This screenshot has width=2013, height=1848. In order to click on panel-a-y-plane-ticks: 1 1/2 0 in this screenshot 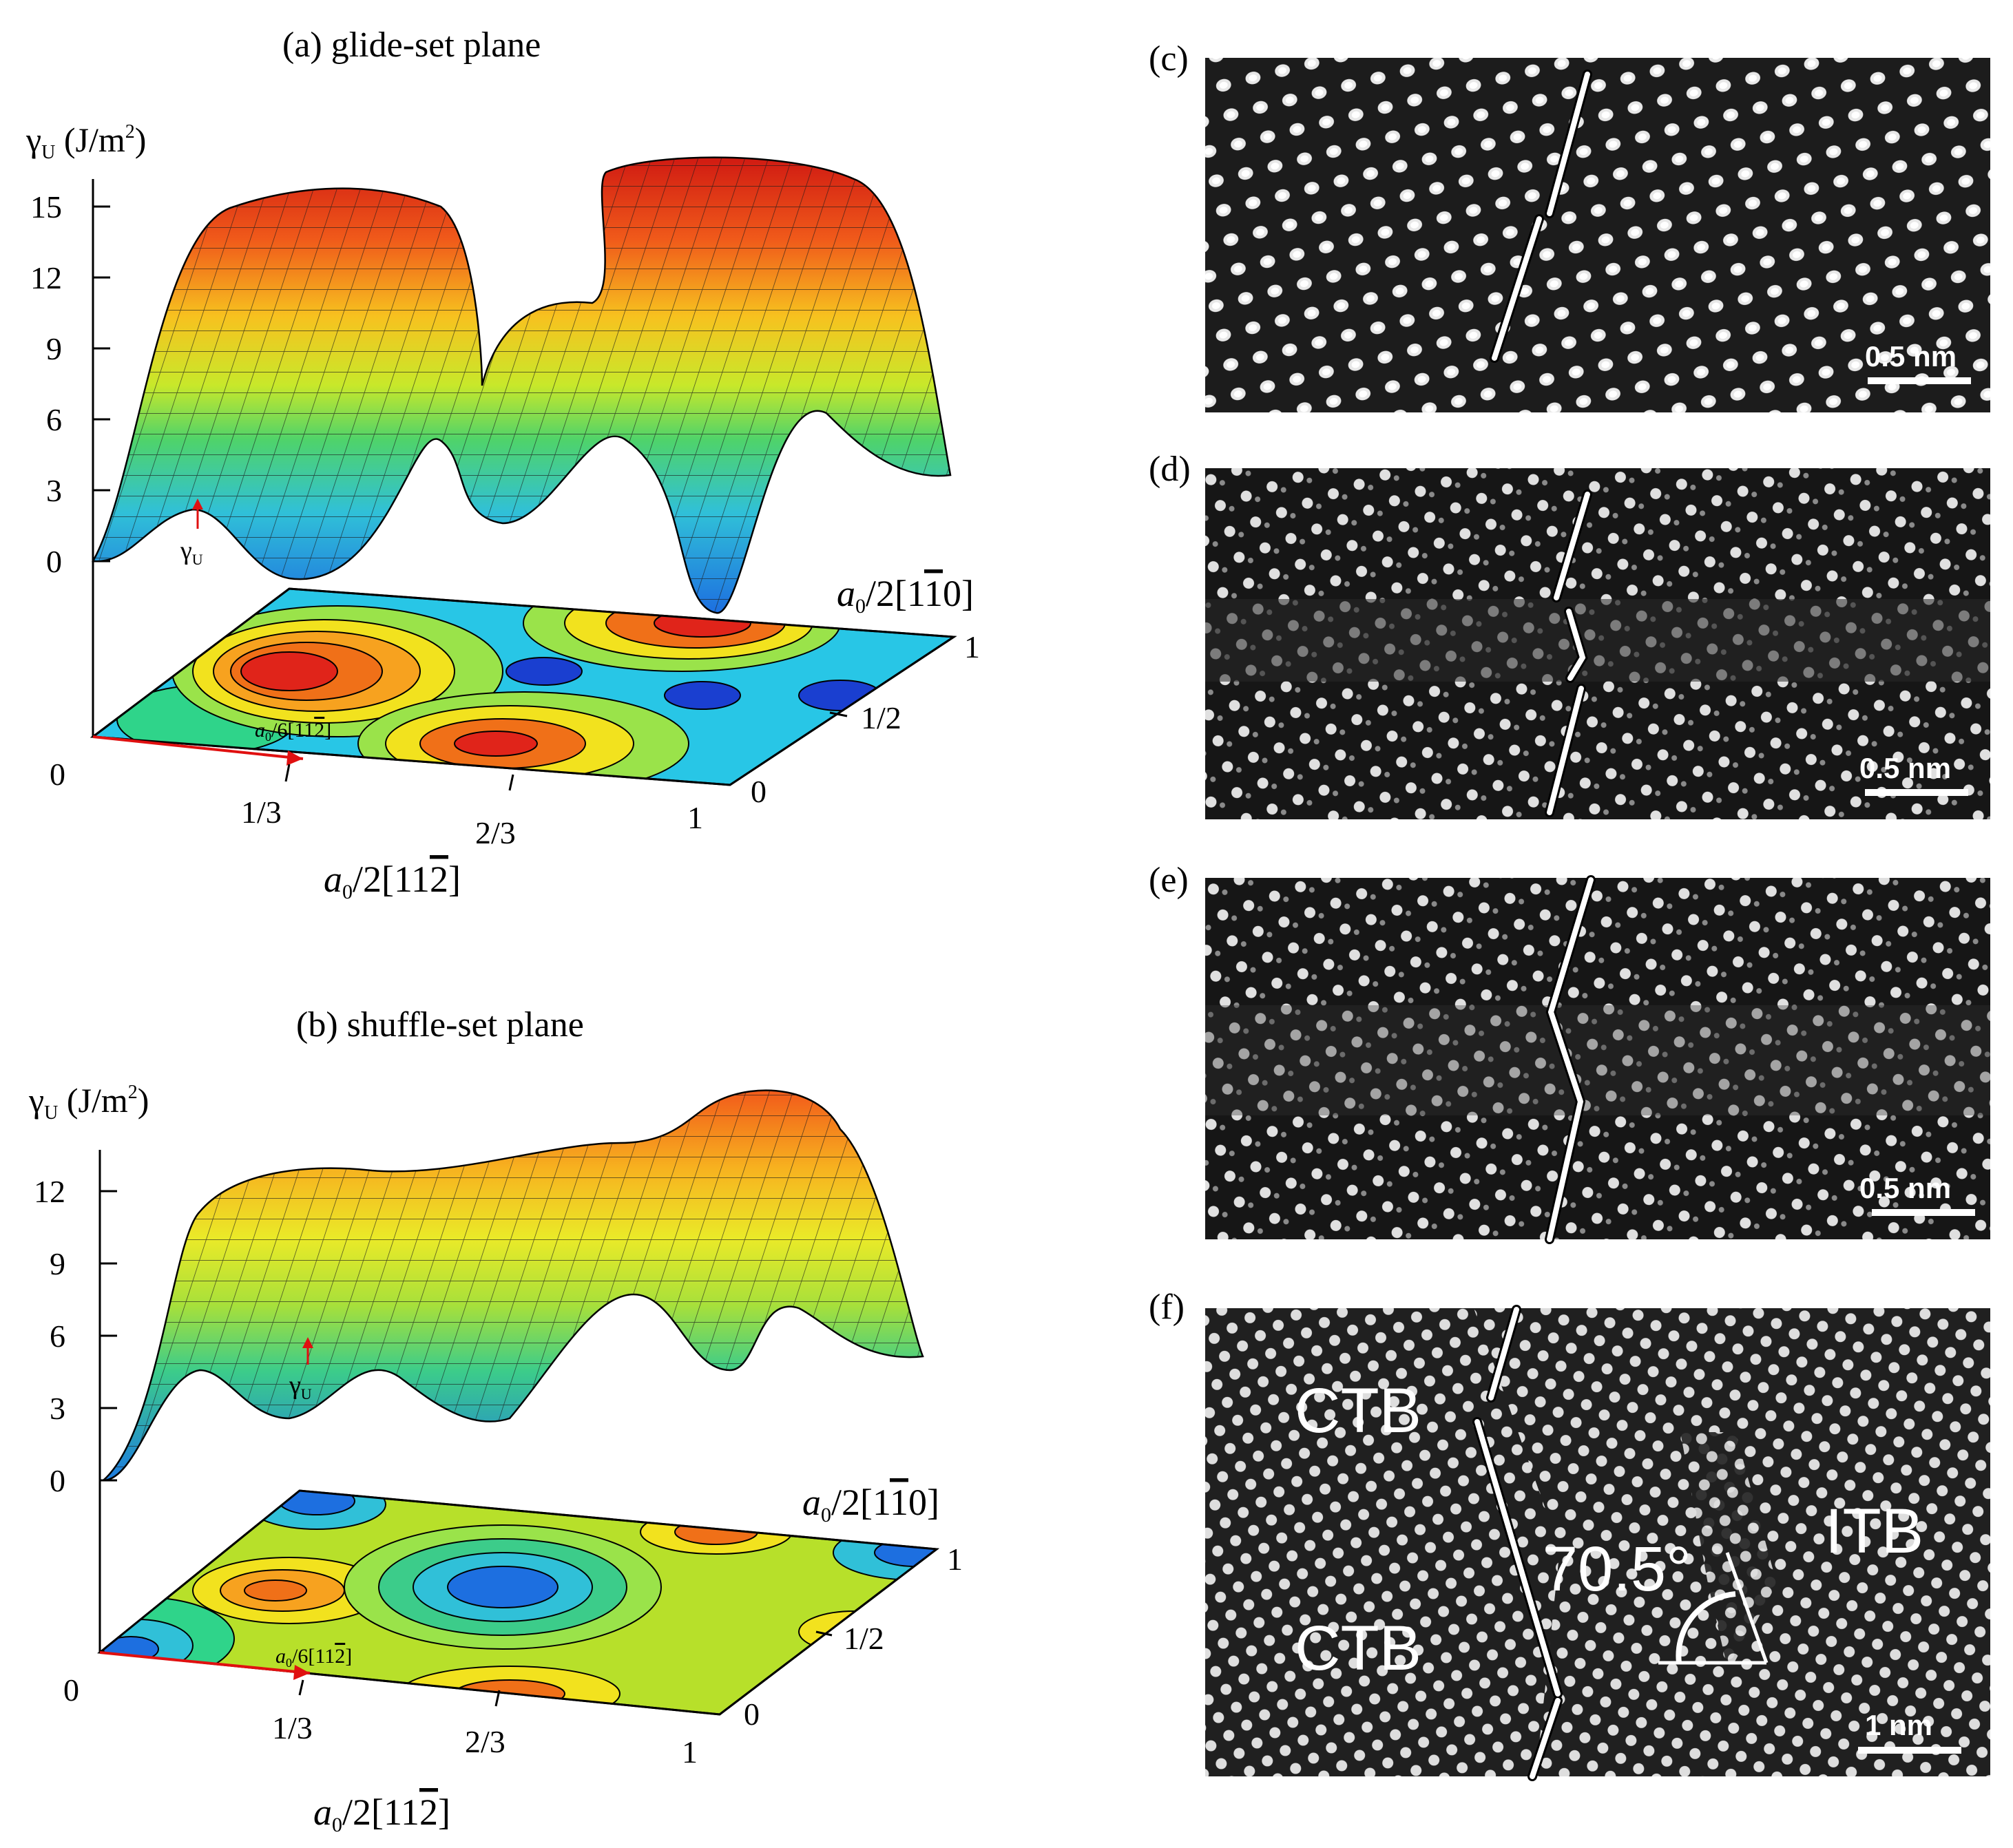, I will do `click(865, 719)`.